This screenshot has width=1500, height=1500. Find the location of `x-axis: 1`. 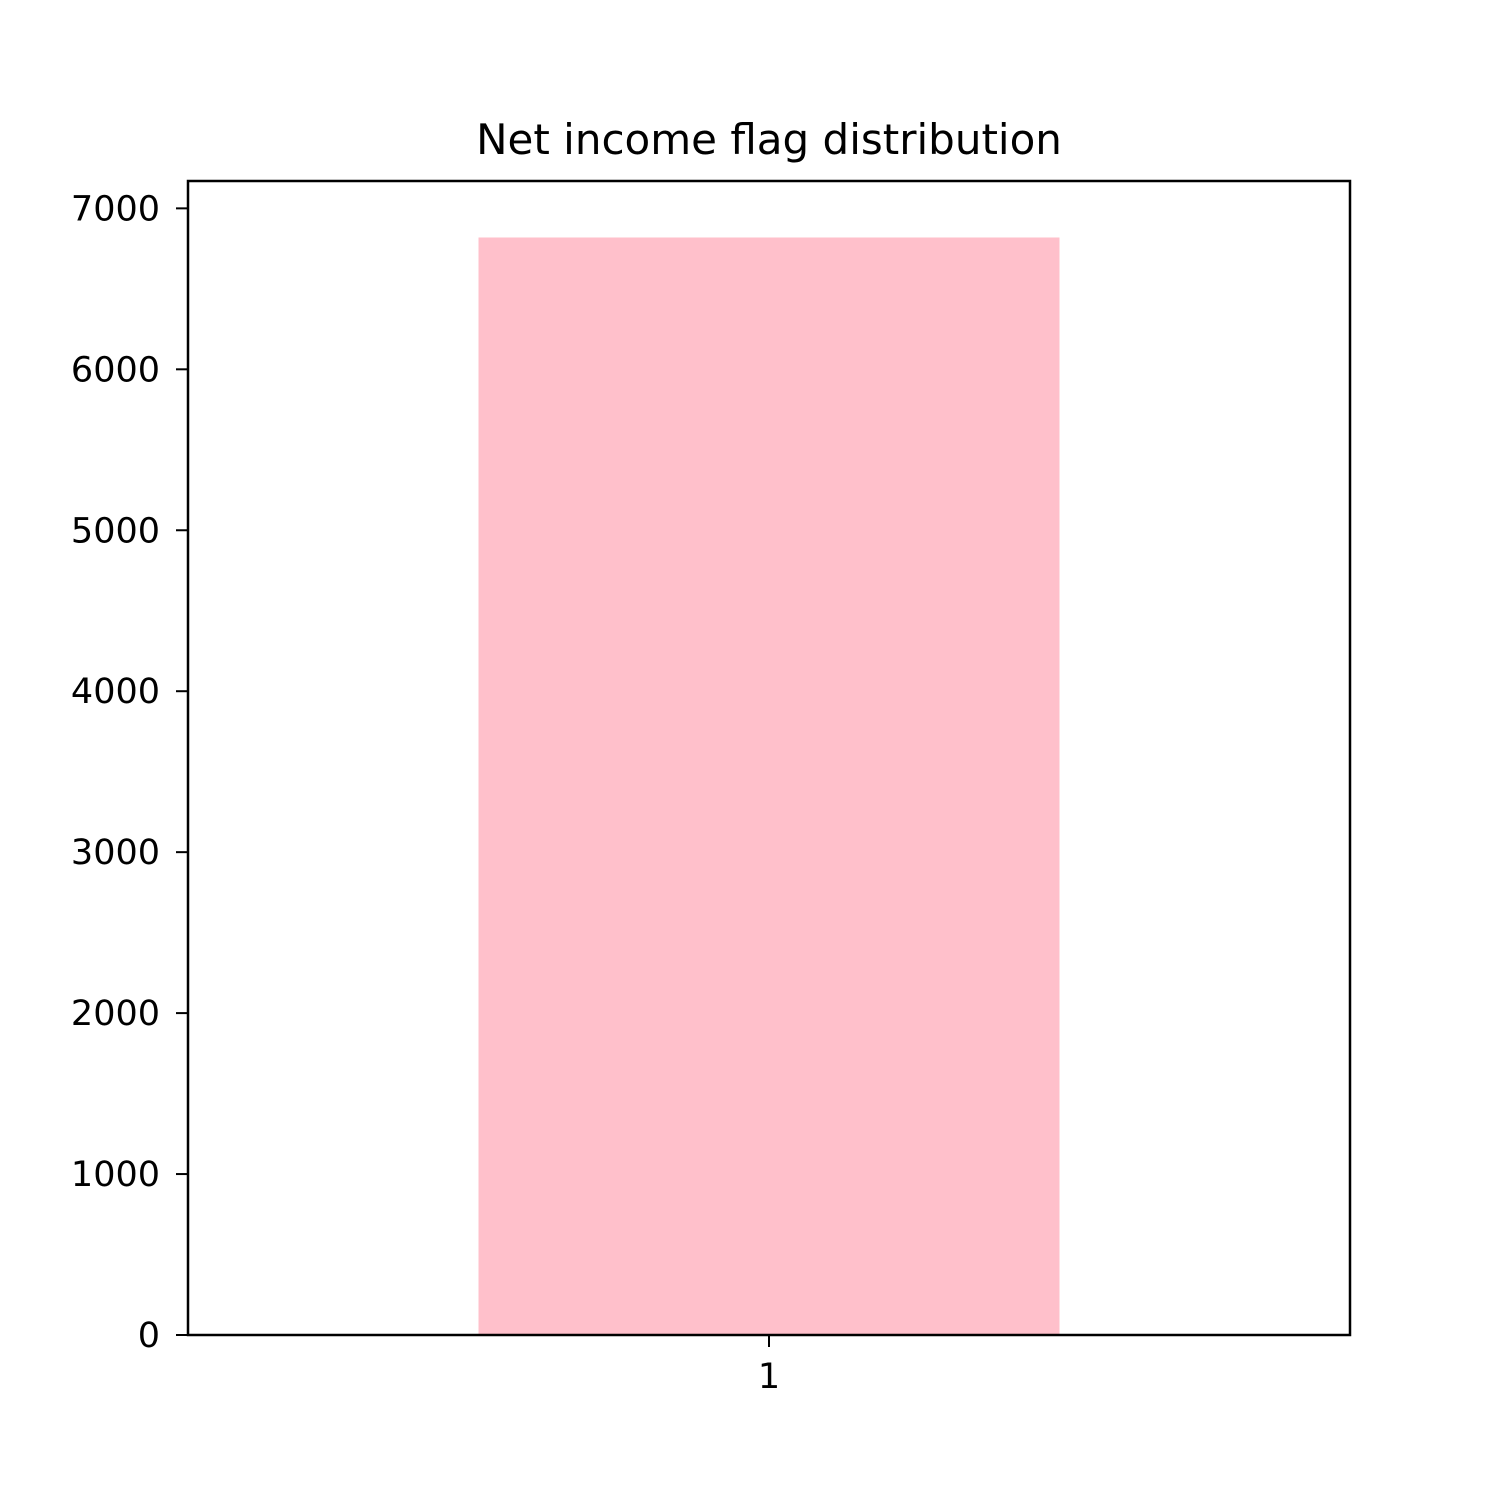

x-axis: 1 is located at coordinates (769, 1366).